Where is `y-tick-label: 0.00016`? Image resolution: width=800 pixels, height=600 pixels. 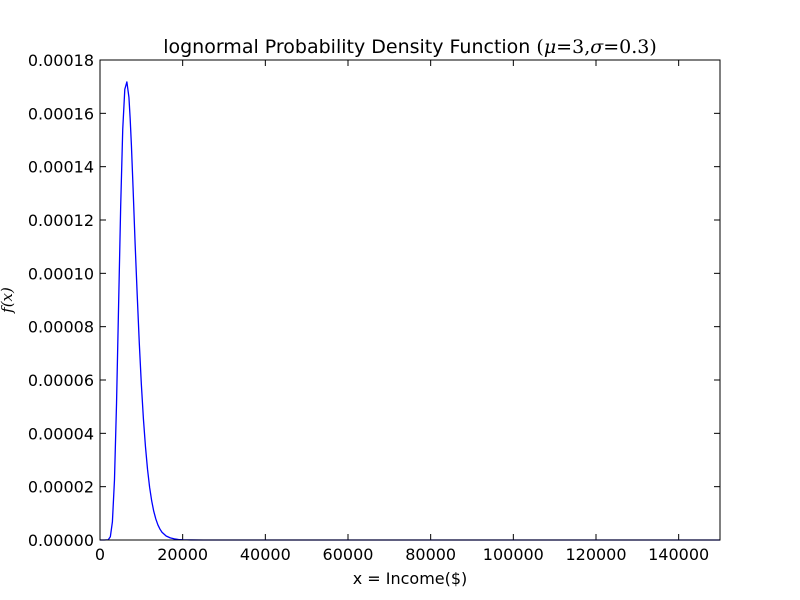
y-tick-label: 0.00016 is located at coordinates (61, 113).